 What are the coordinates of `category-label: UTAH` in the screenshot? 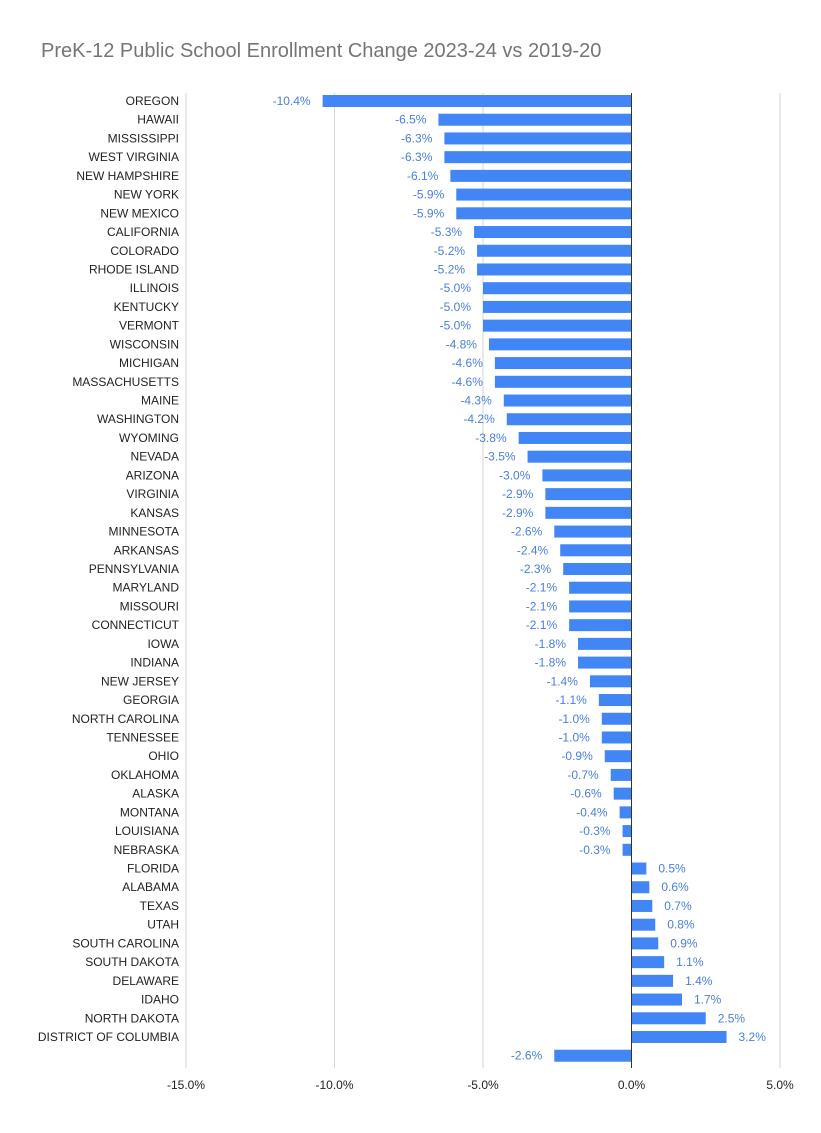 It's located at (163, 925).